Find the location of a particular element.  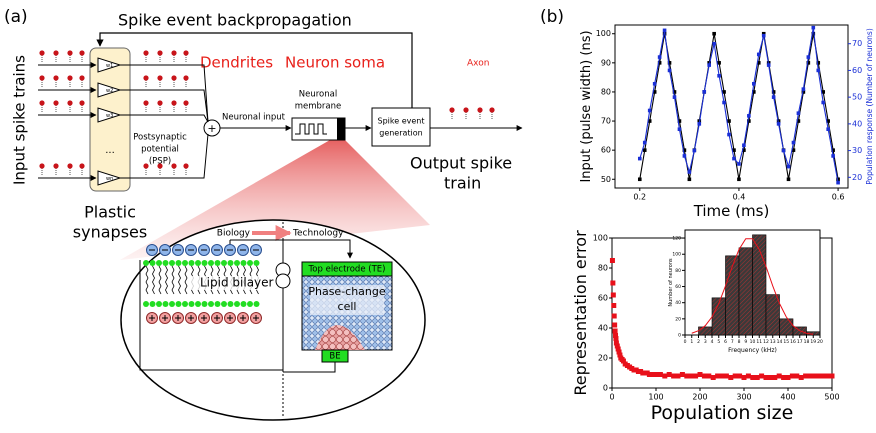

synapses-label: synapses is located at coordinates (110, 232).